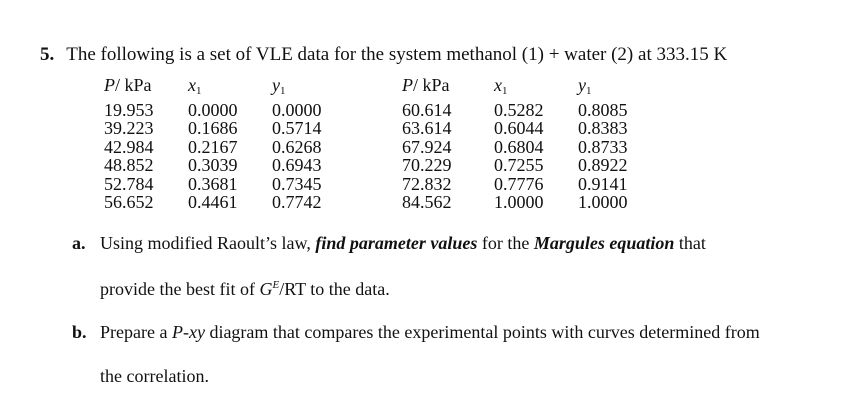 This screenshot has width=841, height=412. Describe the element at coordinates (603, 128) in the screenshot. I see `table-cell: 0.8383` at that location.